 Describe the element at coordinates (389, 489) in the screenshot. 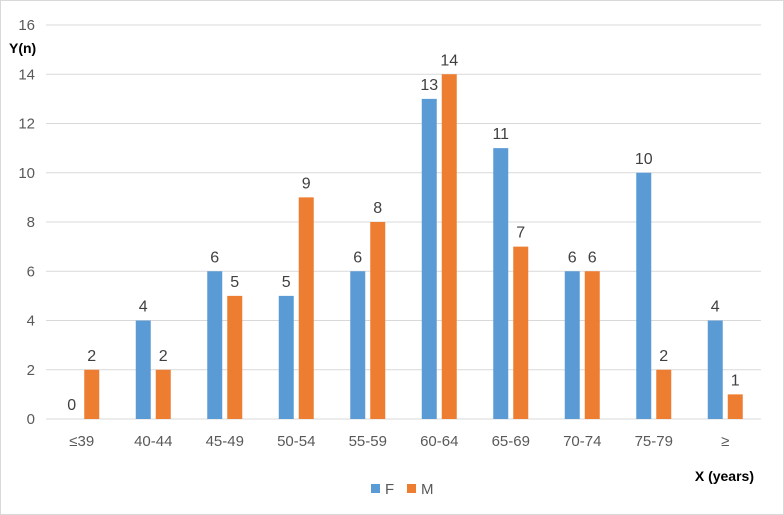

I see `legend-label-f: F` at that location.